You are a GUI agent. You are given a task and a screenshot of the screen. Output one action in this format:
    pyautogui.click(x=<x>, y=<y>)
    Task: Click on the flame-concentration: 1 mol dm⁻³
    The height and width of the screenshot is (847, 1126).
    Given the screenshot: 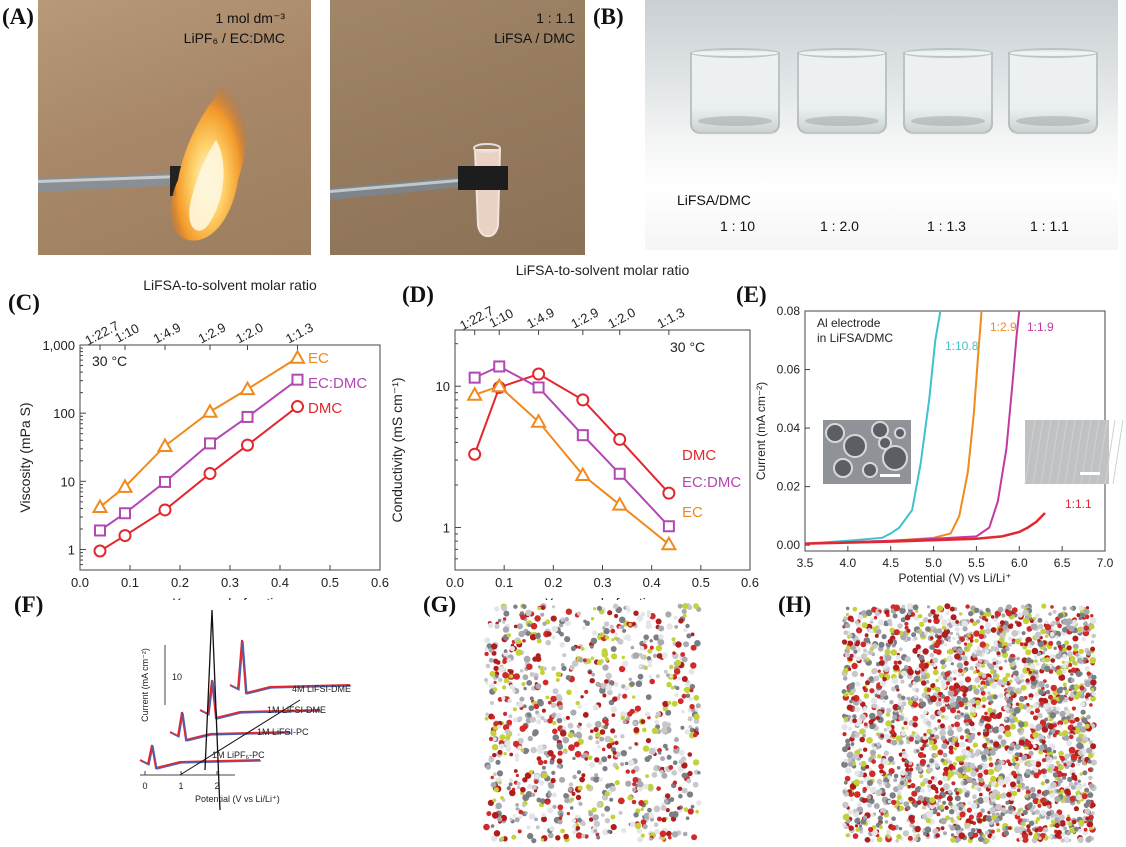 What is the action you would take?
    pyautogui.click(x=250, y=18)
    